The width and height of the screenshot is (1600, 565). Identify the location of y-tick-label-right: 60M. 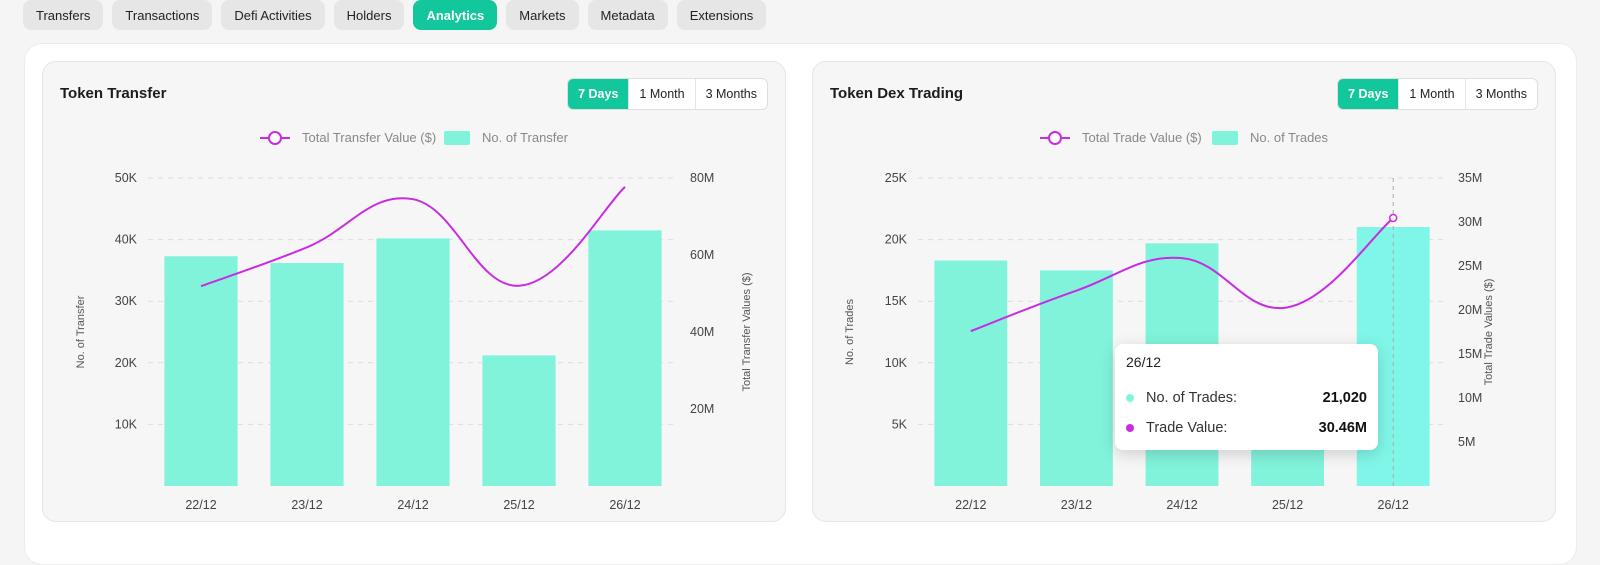
(702, 255).